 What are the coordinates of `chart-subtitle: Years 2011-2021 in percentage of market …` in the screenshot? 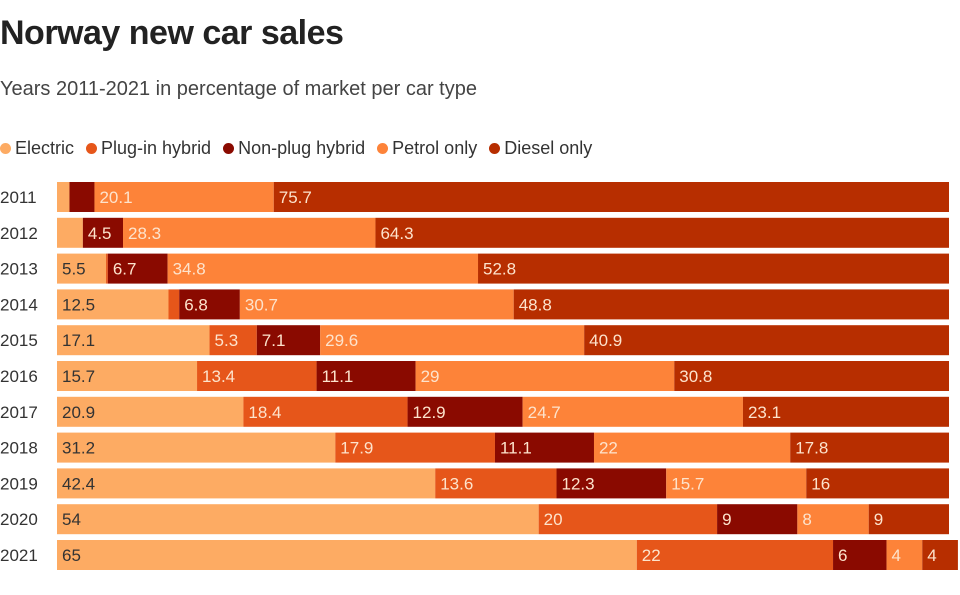 It's located at (238, 89).